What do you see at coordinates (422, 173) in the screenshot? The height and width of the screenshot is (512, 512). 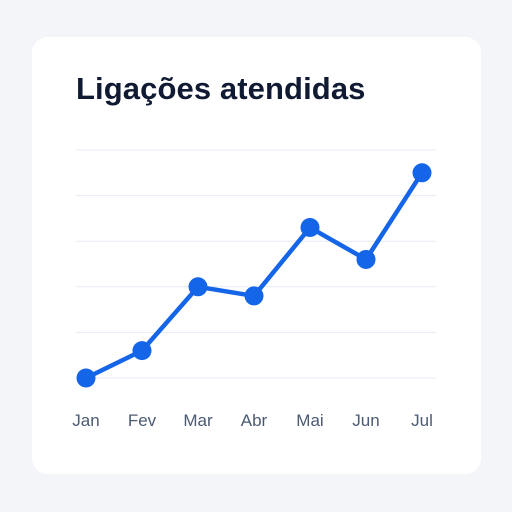 I see `data-point-jul` at bounding box center [422, 173].